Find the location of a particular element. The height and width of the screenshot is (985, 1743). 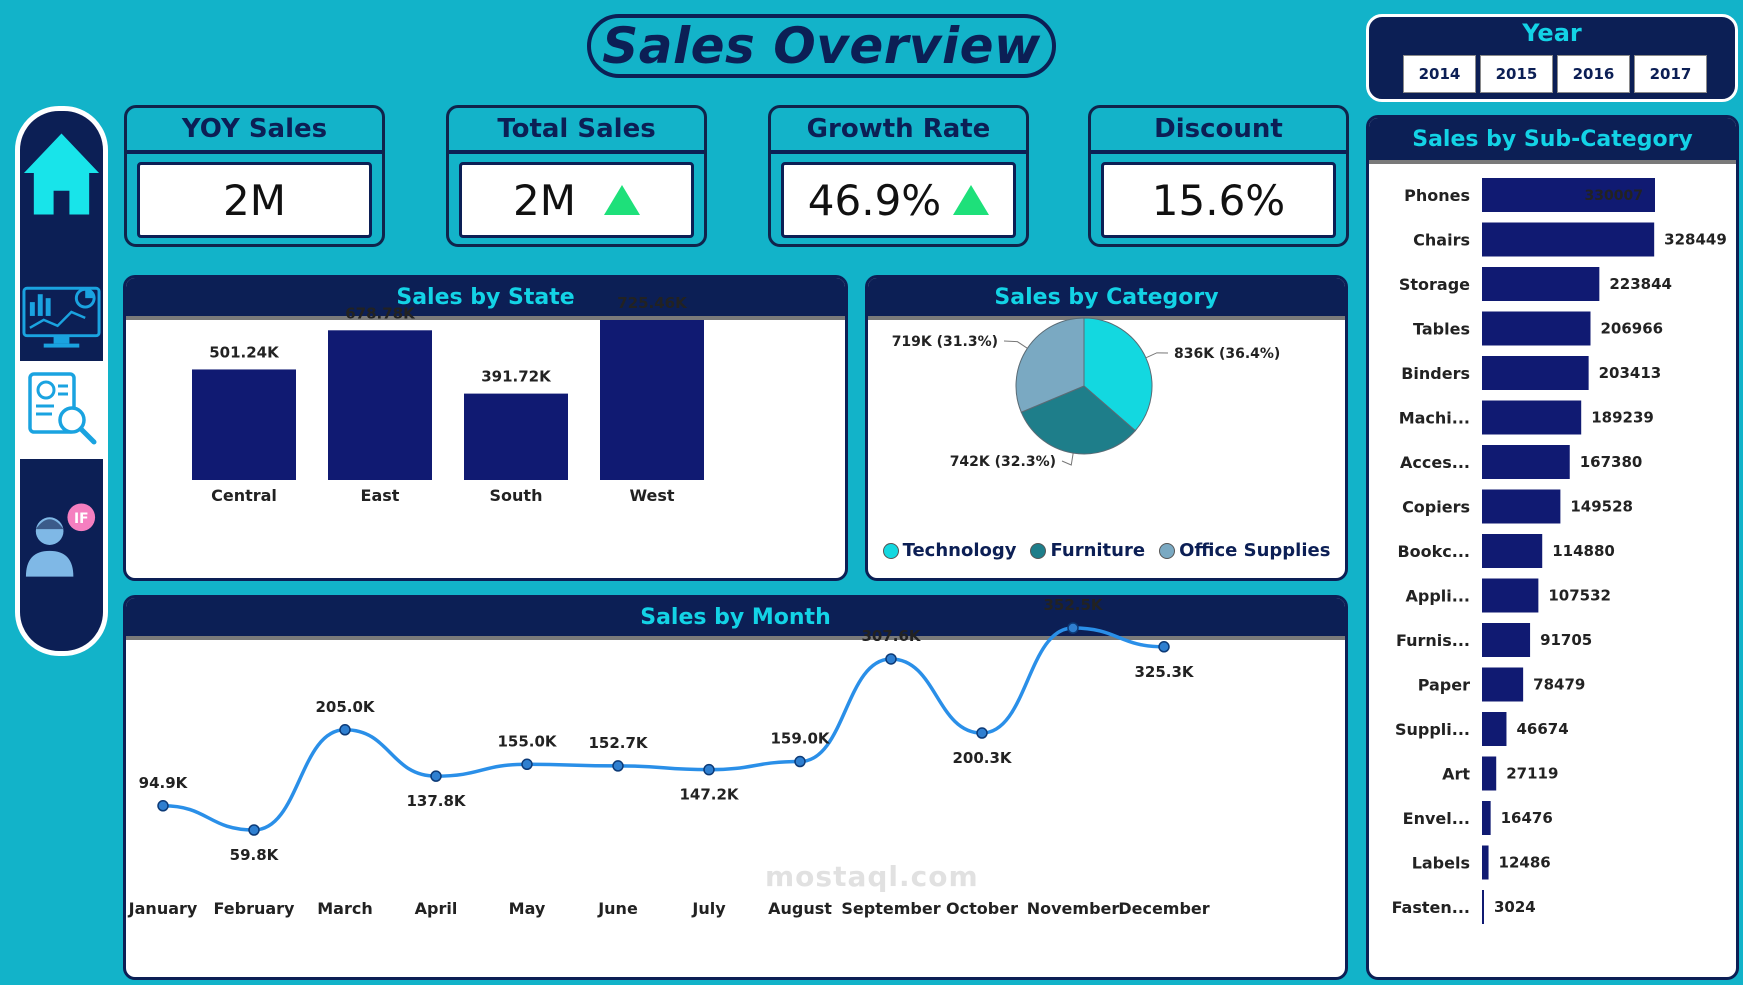

subcategory-value-label: 149528 is located at coordinates (1601, 507).